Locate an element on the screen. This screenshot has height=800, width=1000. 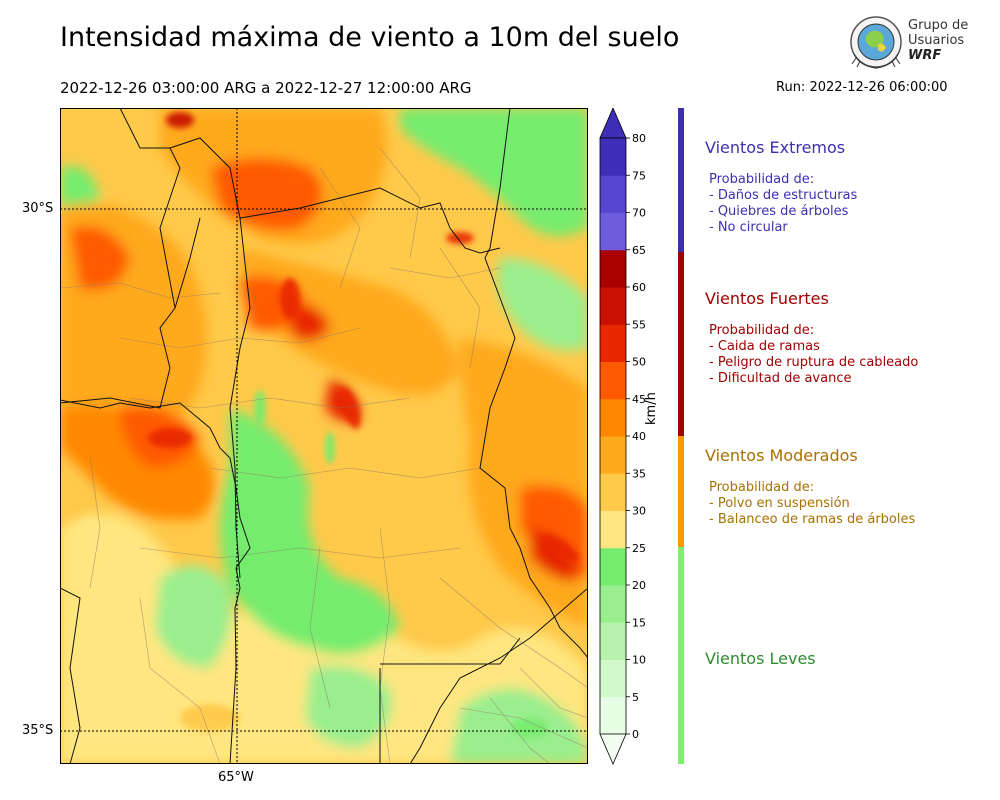
grupo-wrf-logo: Grupo de Usuarios WRF is located at coordinates (913, 44).